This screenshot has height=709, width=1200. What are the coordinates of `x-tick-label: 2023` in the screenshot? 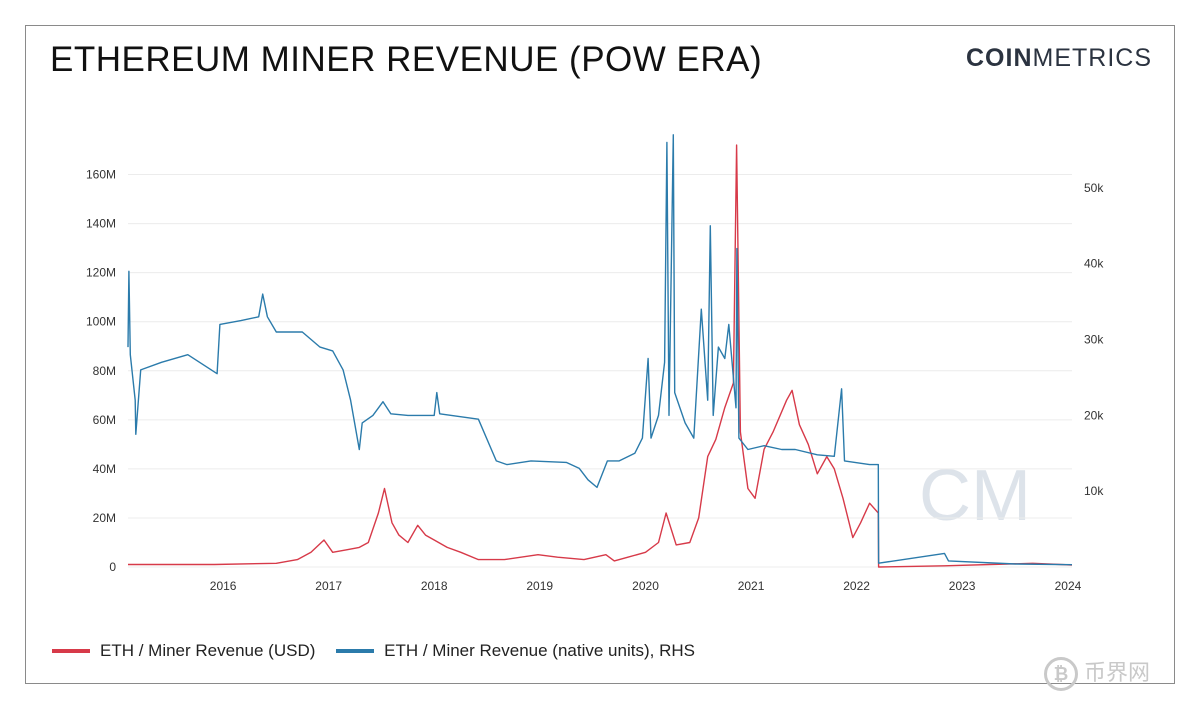 It's located at (962, 586).